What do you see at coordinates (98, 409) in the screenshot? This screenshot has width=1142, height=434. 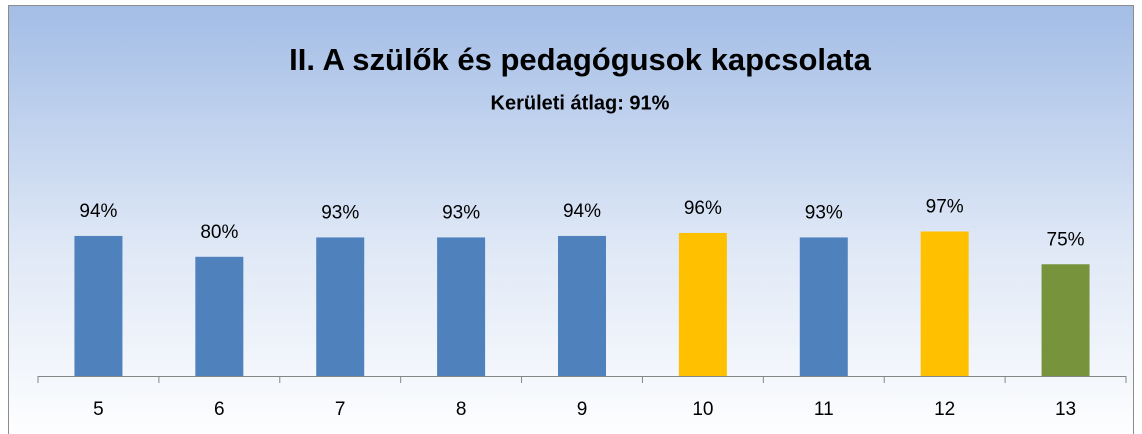 I see `x-tick-label: 5` at bounding box center [98, 409].